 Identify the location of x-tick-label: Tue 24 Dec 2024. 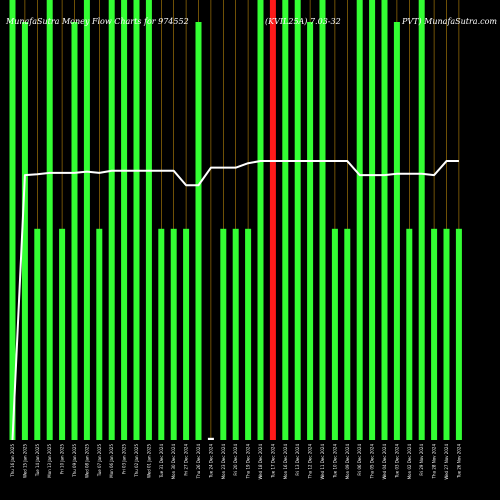
(210, 461).